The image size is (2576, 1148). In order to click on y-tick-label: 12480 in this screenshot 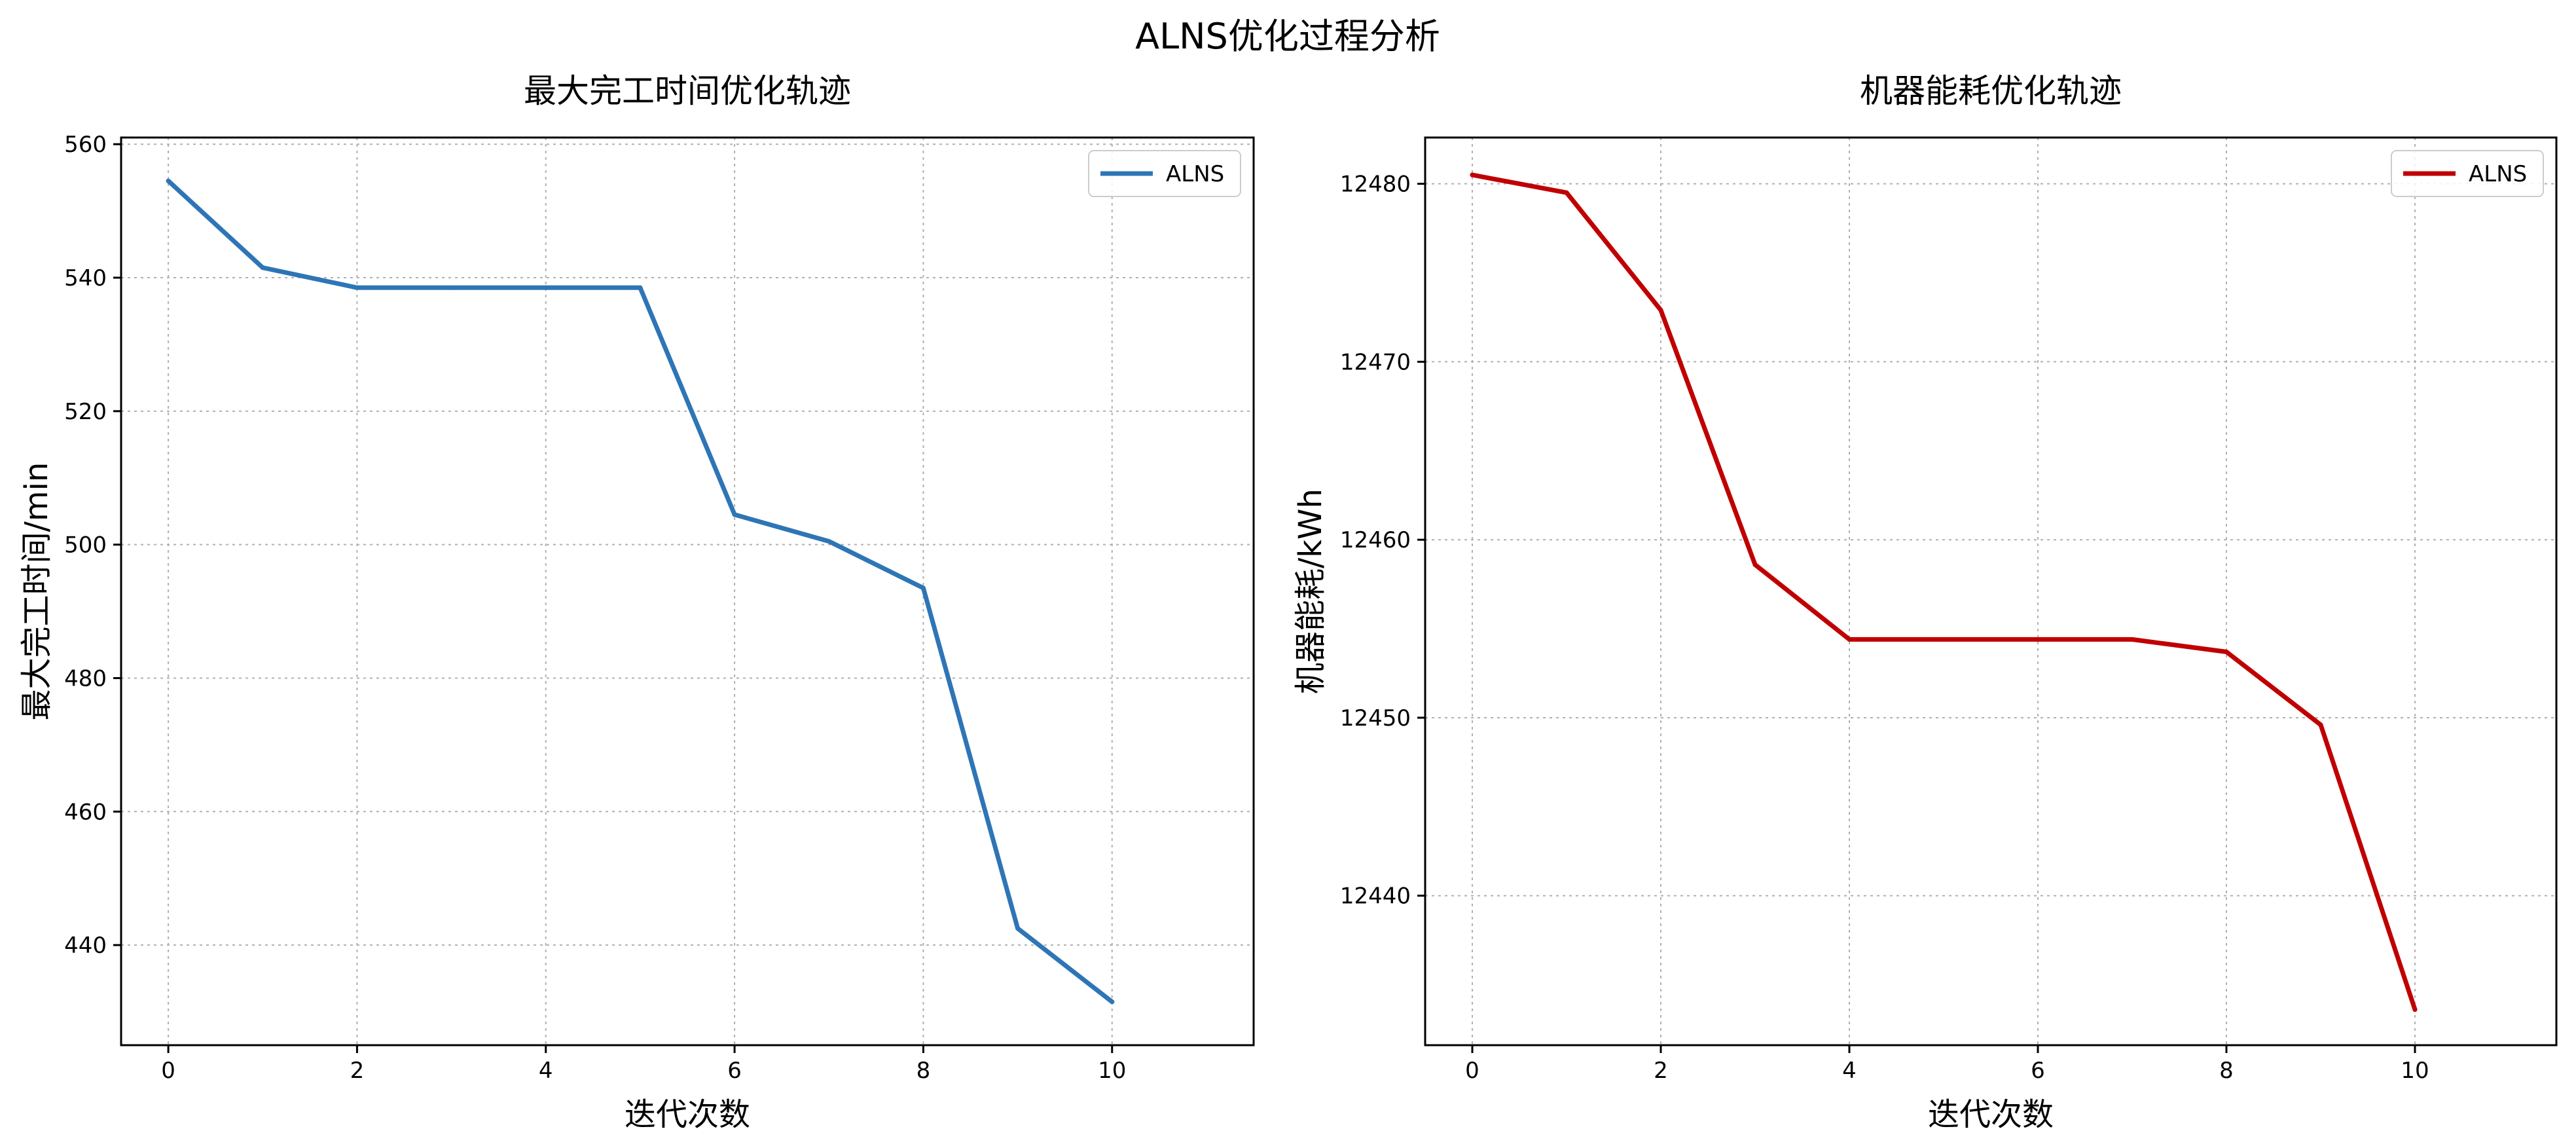, I will do `click(1375, 185)`.